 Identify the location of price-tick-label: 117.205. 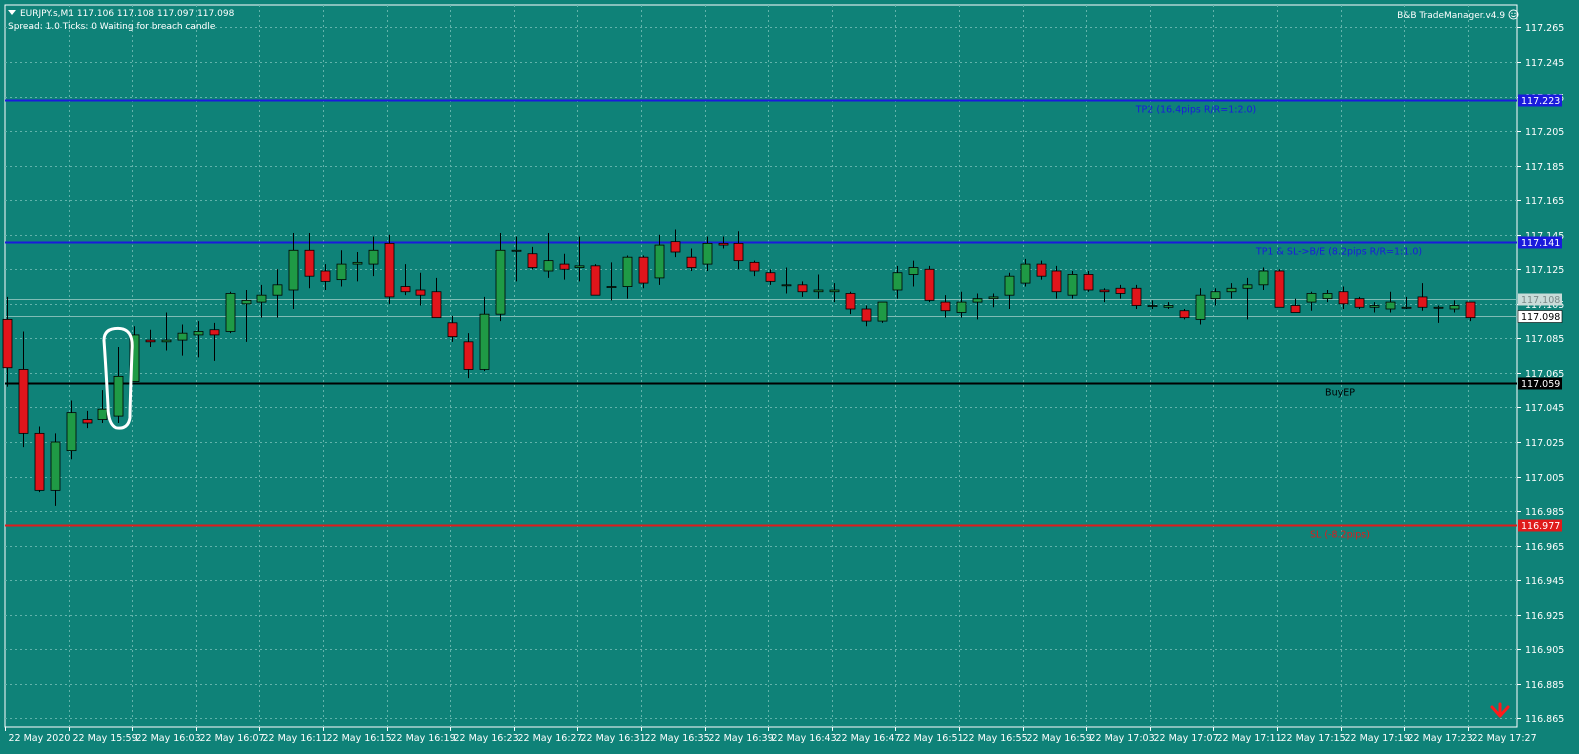
(1544, 132).